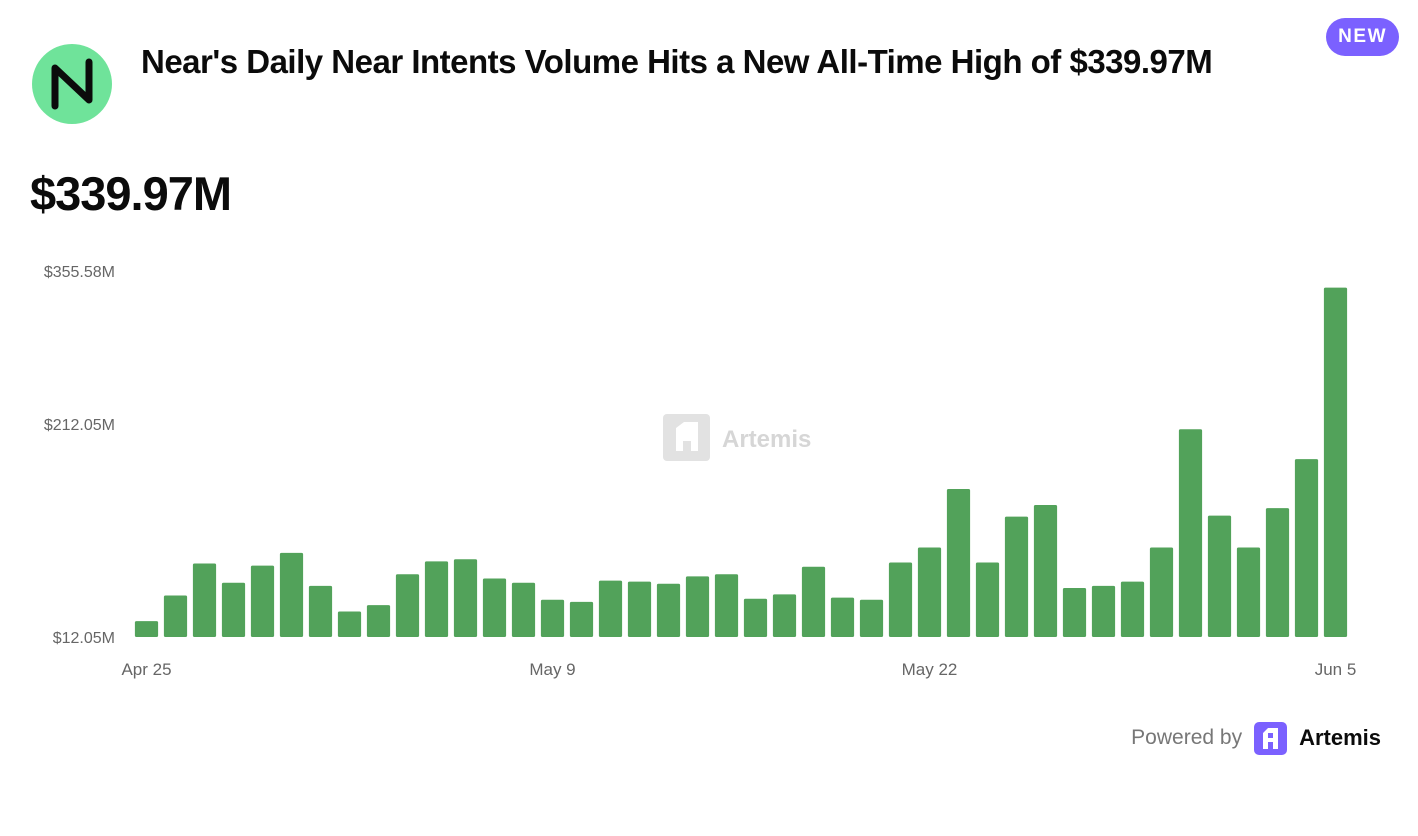 The height and width of the screenshot is (836, 1418). I want to click on near-logo, so click(72, 84).